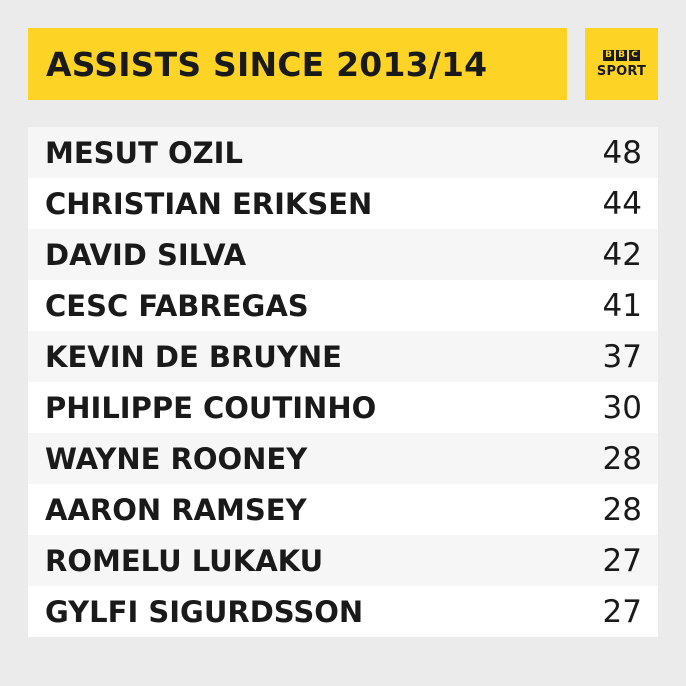 This screenshot has width=686, height=686. I want to click on assist-count: 44, so click(622, 203).